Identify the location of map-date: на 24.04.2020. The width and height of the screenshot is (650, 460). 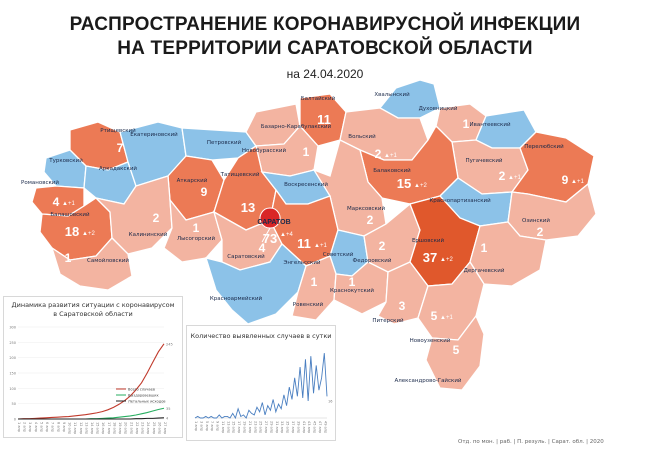
(325, 74).